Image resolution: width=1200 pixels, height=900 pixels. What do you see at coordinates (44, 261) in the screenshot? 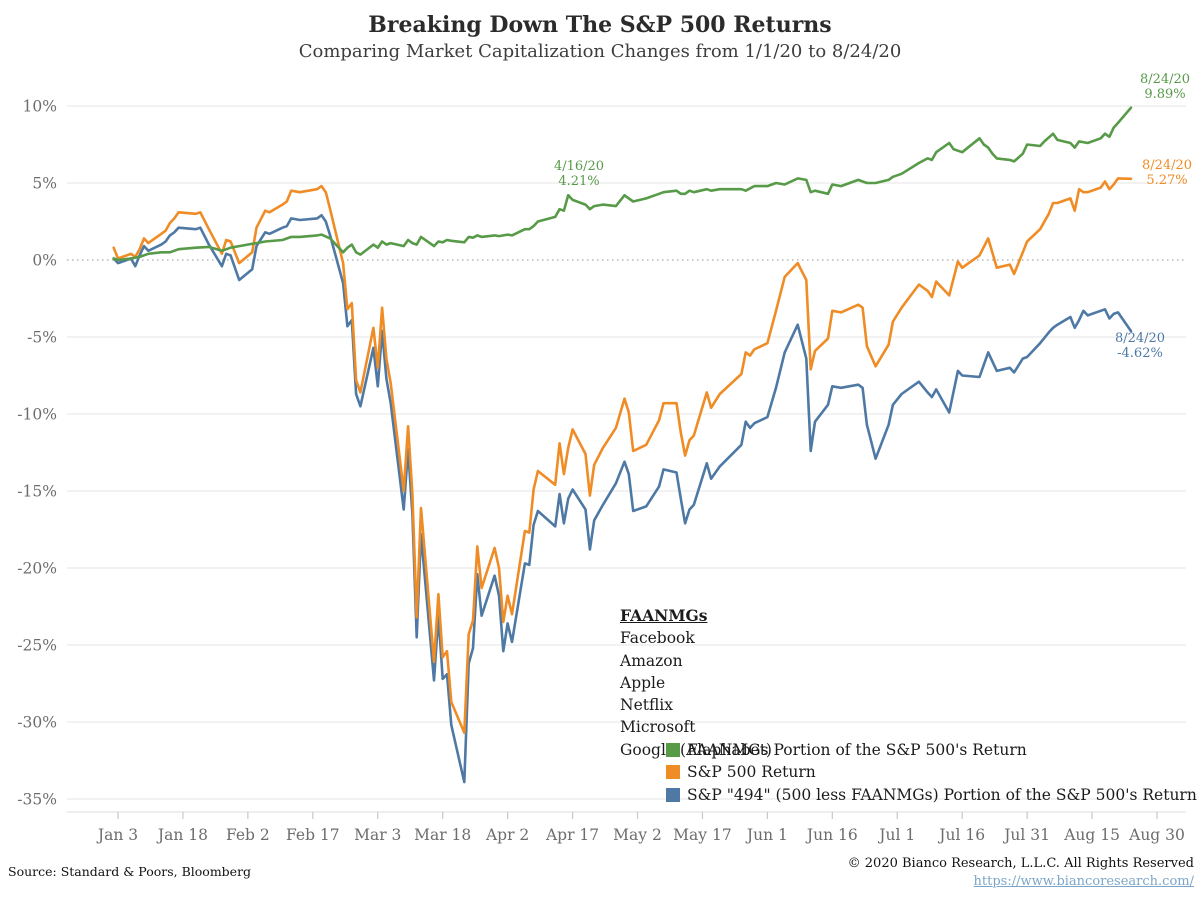
I see `y-tick-label: 0%` at bounding box center [44, 261].